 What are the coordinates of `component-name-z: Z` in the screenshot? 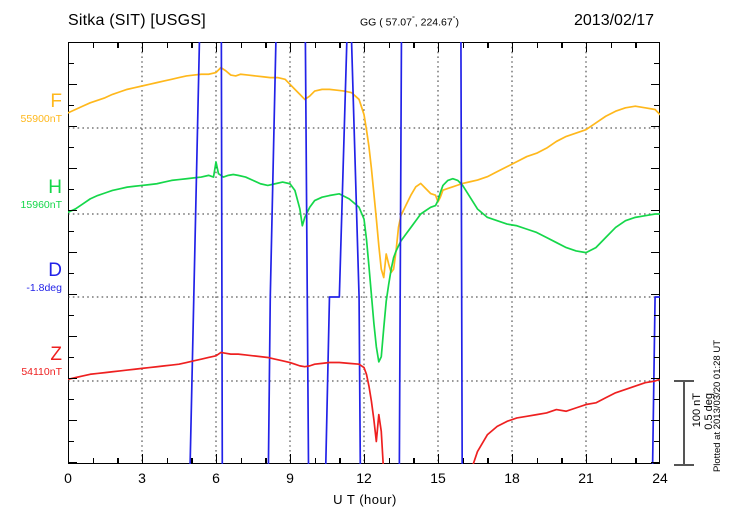 It's located at (56, 354).